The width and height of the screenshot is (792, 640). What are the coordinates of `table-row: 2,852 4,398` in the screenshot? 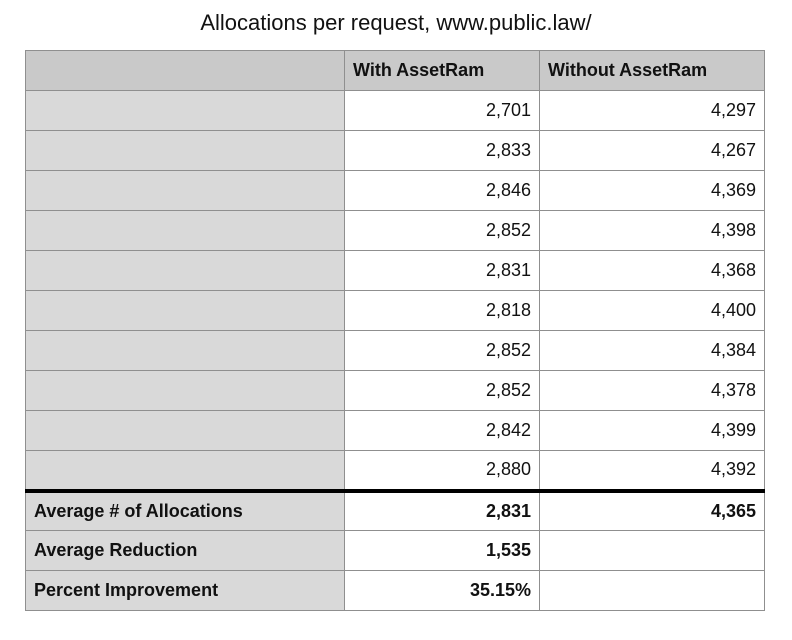 It's located at (395, 230).